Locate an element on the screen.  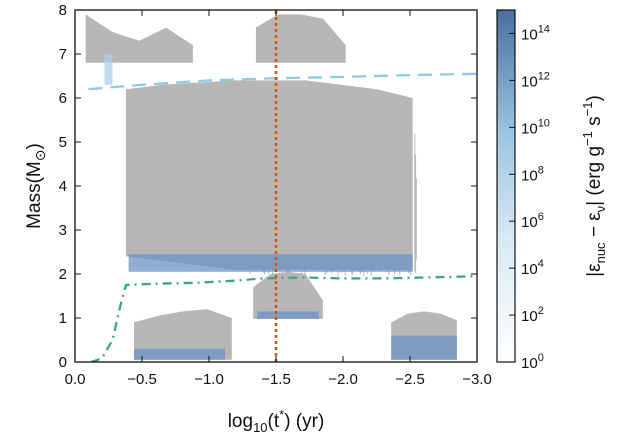
y-tick-label: 4 is located at coordinates (63, 186).